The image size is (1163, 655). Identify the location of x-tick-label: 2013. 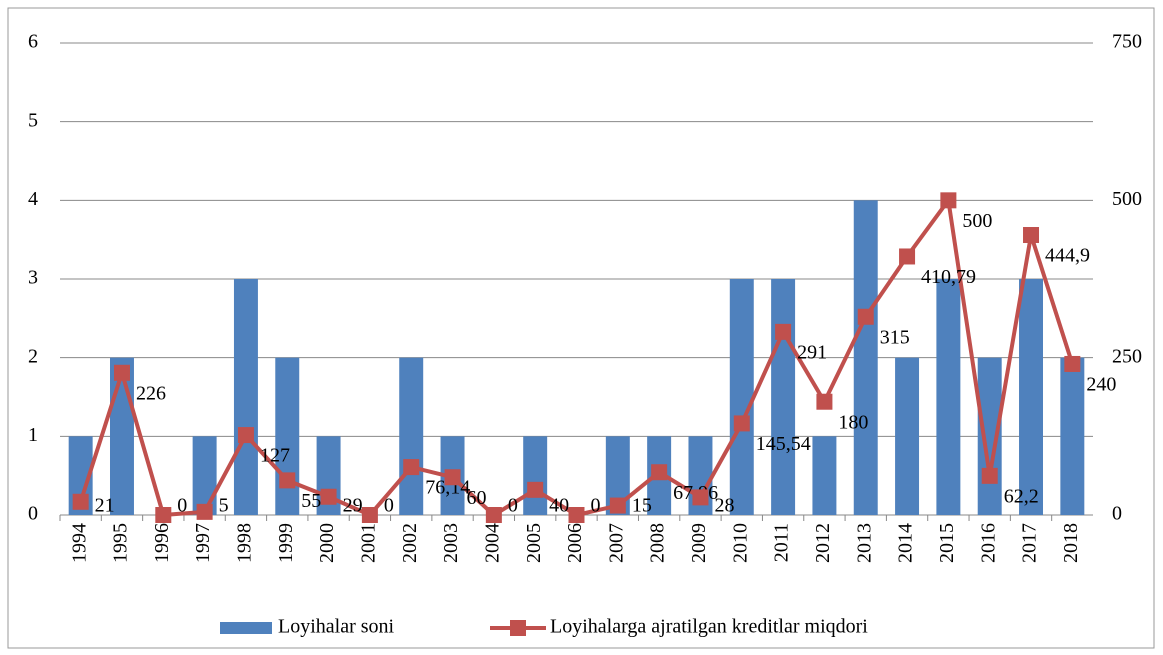
(864, 543).